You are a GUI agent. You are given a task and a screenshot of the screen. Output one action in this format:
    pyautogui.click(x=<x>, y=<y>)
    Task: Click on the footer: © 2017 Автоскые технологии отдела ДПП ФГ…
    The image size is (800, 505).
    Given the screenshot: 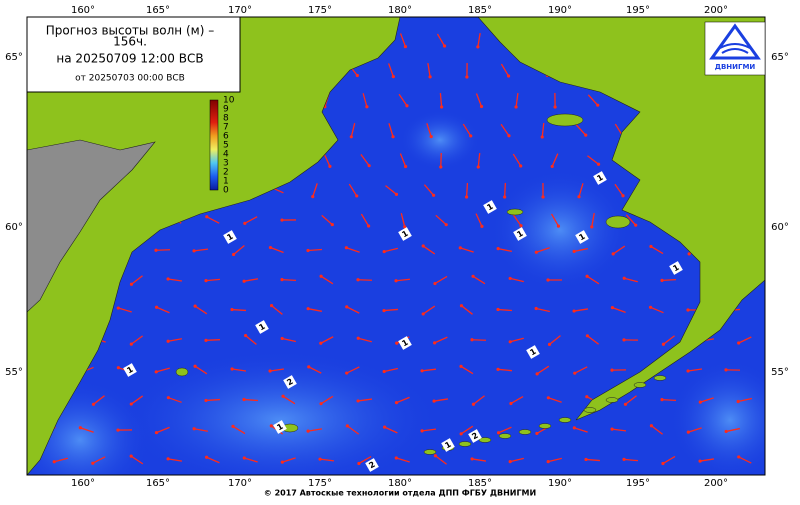 What is the action you would take?
    pyautogui.click(x=400, y=493)
    